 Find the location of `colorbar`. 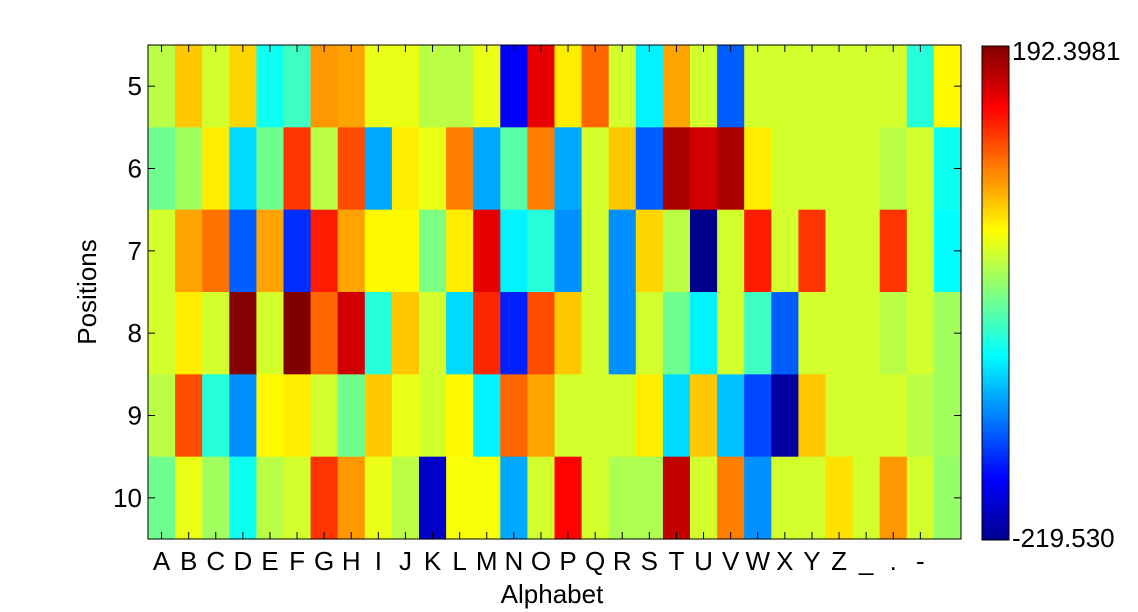

colorbar is located at coordinates (995, 293).